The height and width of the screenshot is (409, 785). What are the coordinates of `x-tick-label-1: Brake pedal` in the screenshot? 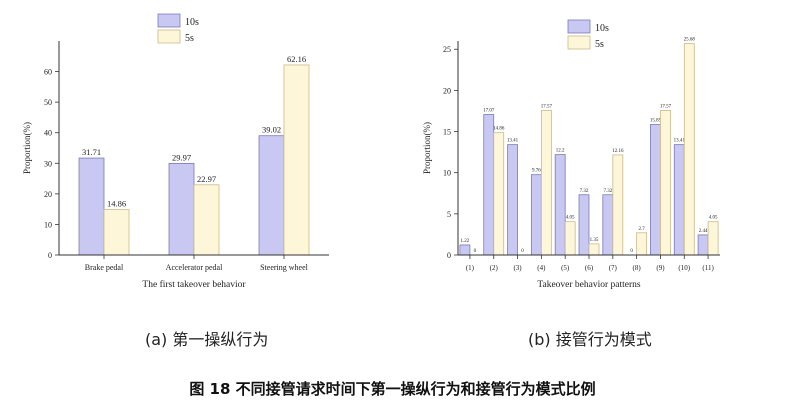 It's located at (104, 267).